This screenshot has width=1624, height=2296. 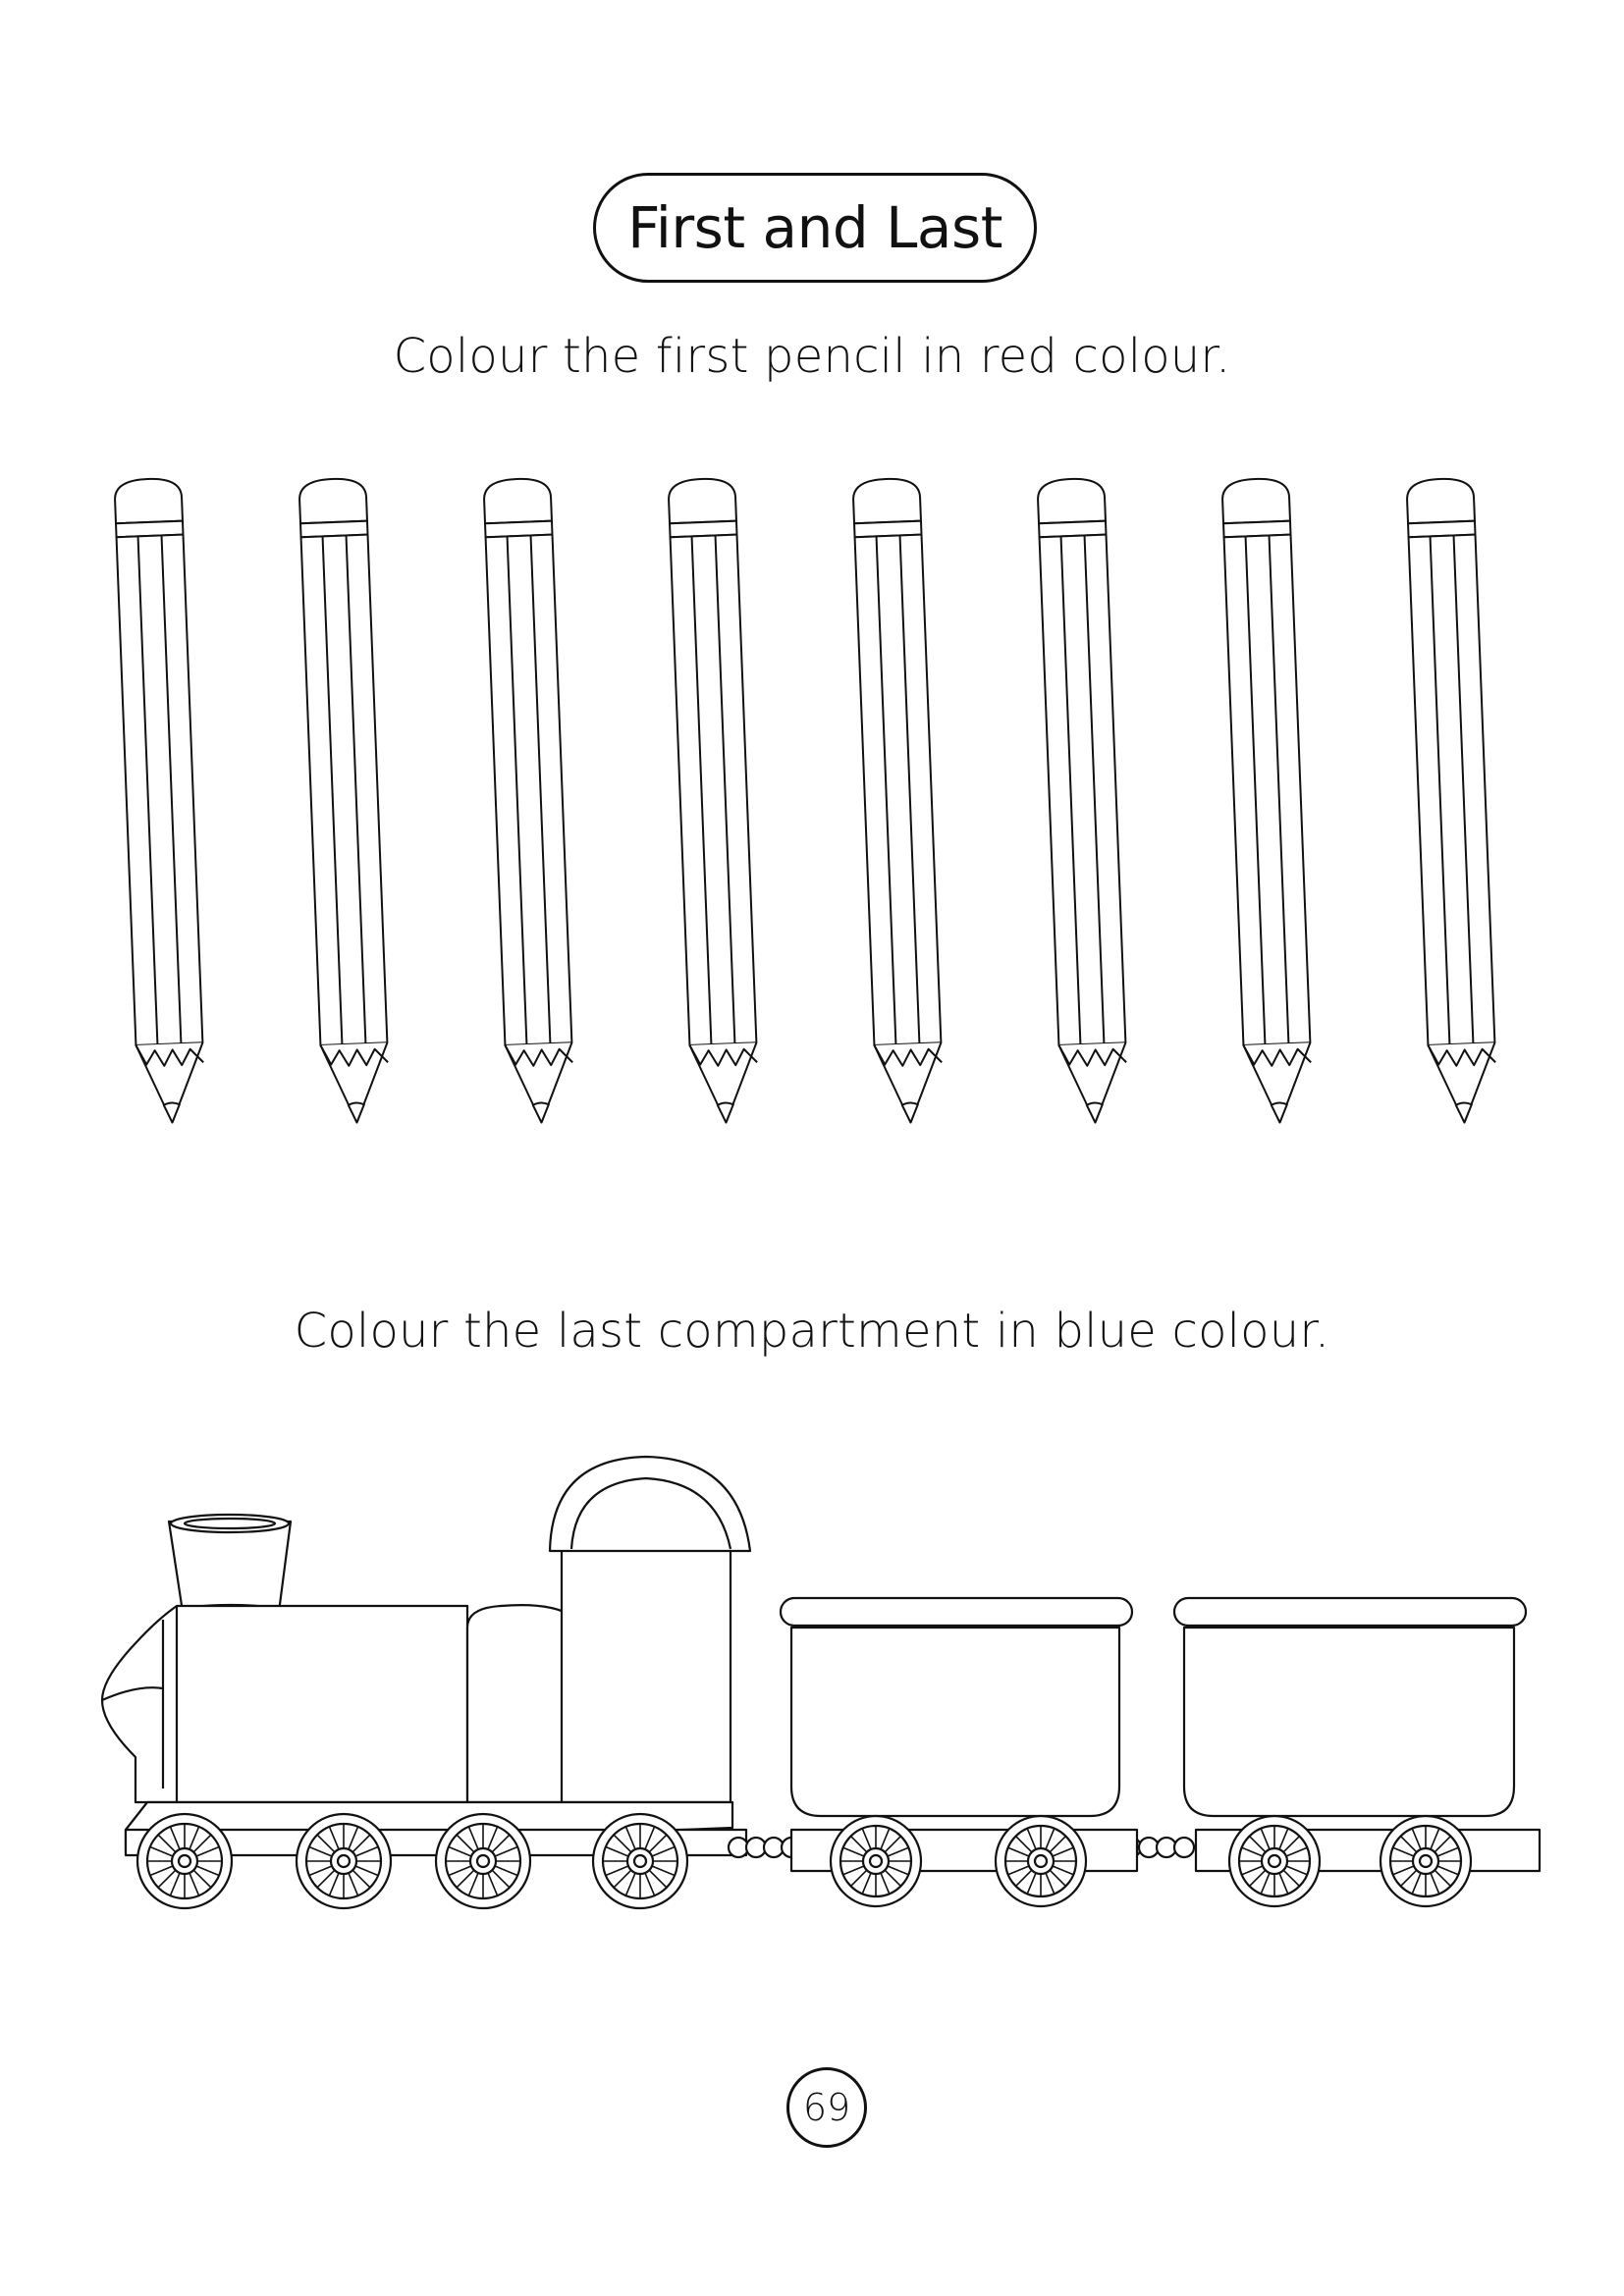 What do you see at coordinates (519, 1704) in the screenshot?
I see `engine-steam-dome` at bounding box center [519, 1704].